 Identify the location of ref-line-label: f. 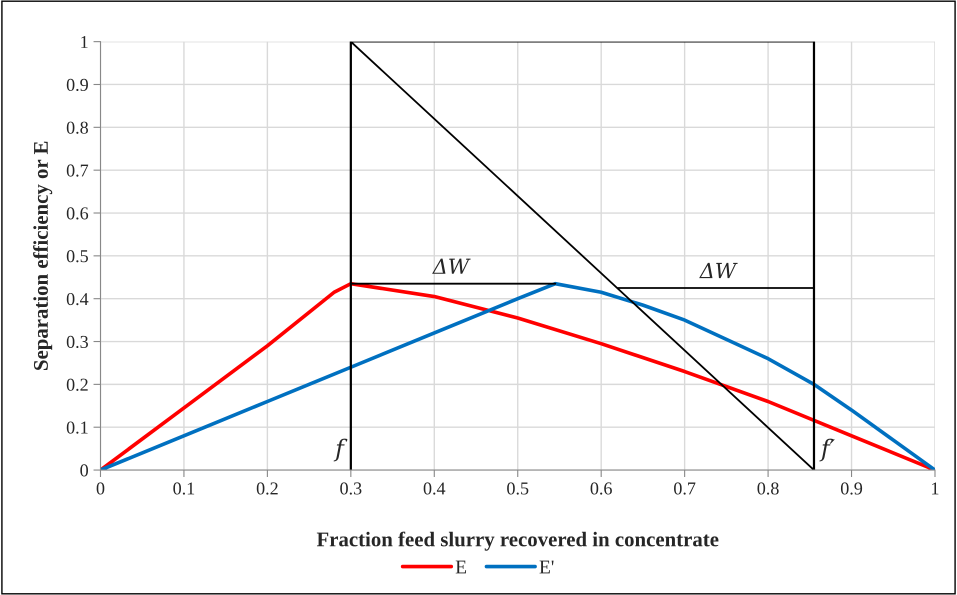
(341, 450).